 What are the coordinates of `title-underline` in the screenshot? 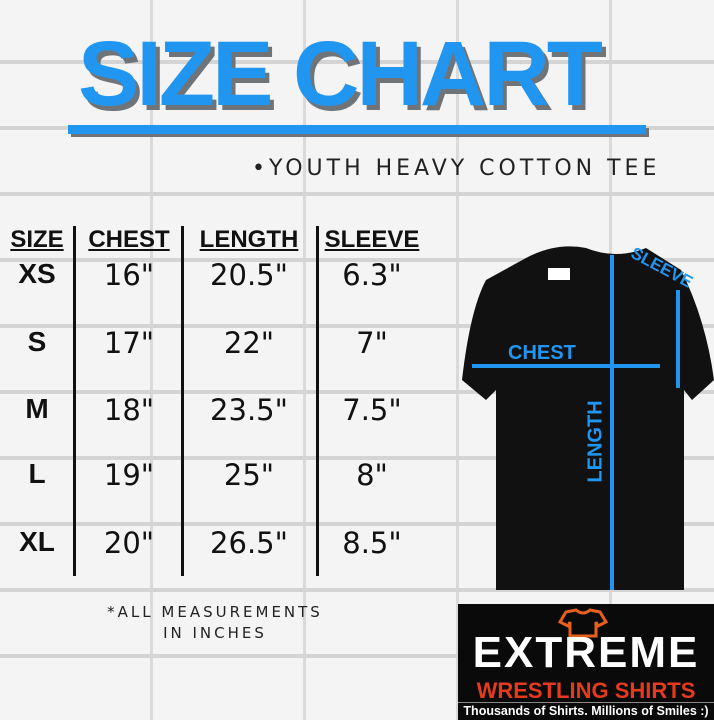 It's located at (357, 129).